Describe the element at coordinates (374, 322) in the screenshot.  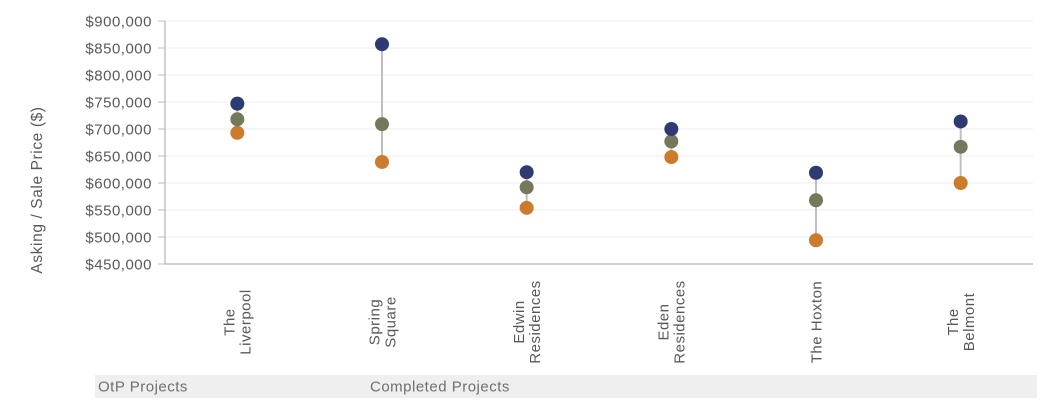
I see `category-label: Spring` at that location.